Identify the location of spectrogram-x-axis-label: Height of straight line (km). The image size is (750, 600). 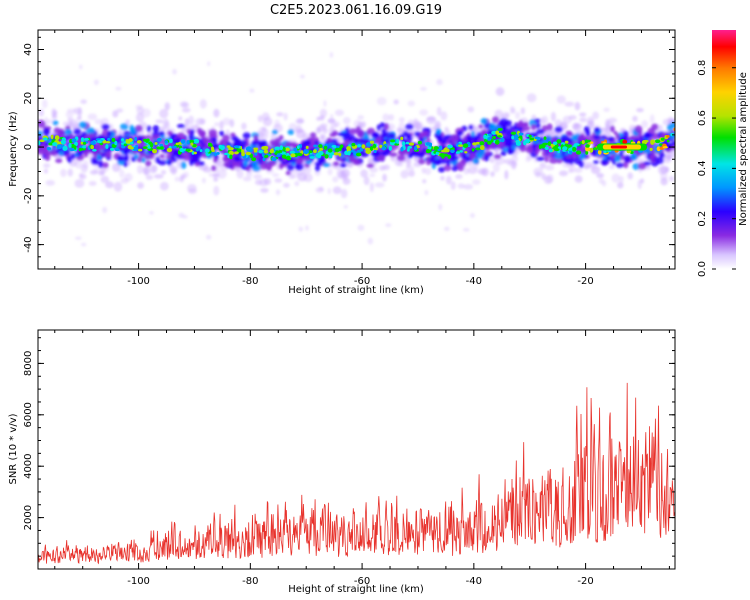
(356, 290).